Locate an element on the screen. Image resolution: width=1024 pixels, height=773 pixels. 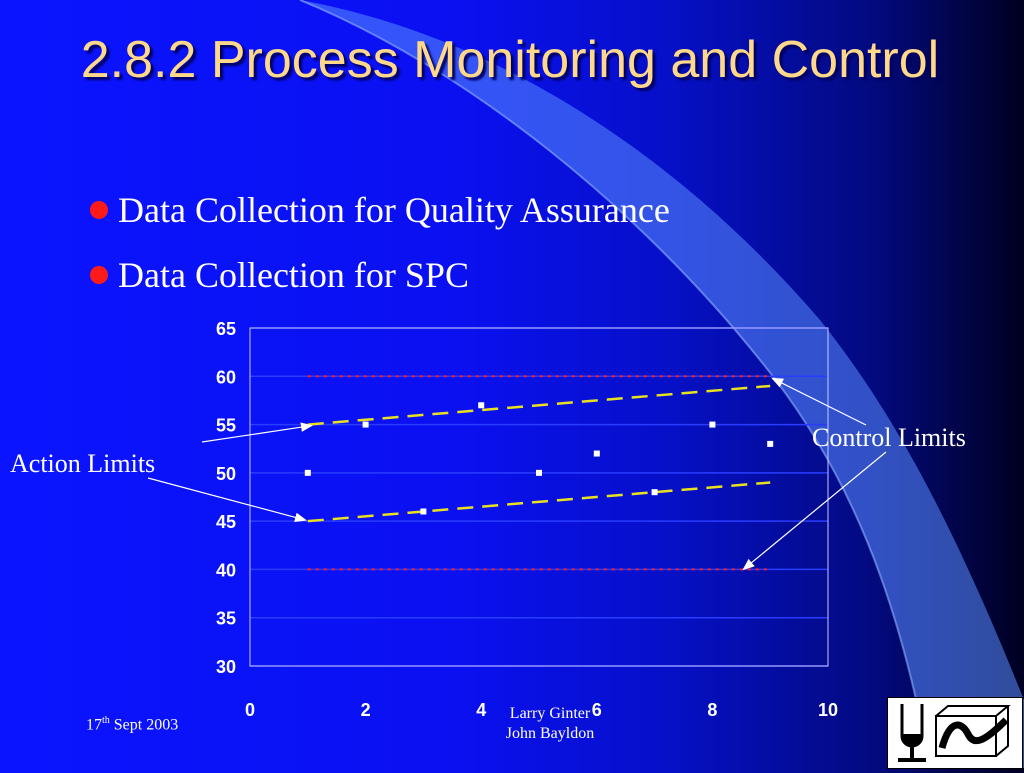
institution-logo-icon is located at coordinates (955, 733).